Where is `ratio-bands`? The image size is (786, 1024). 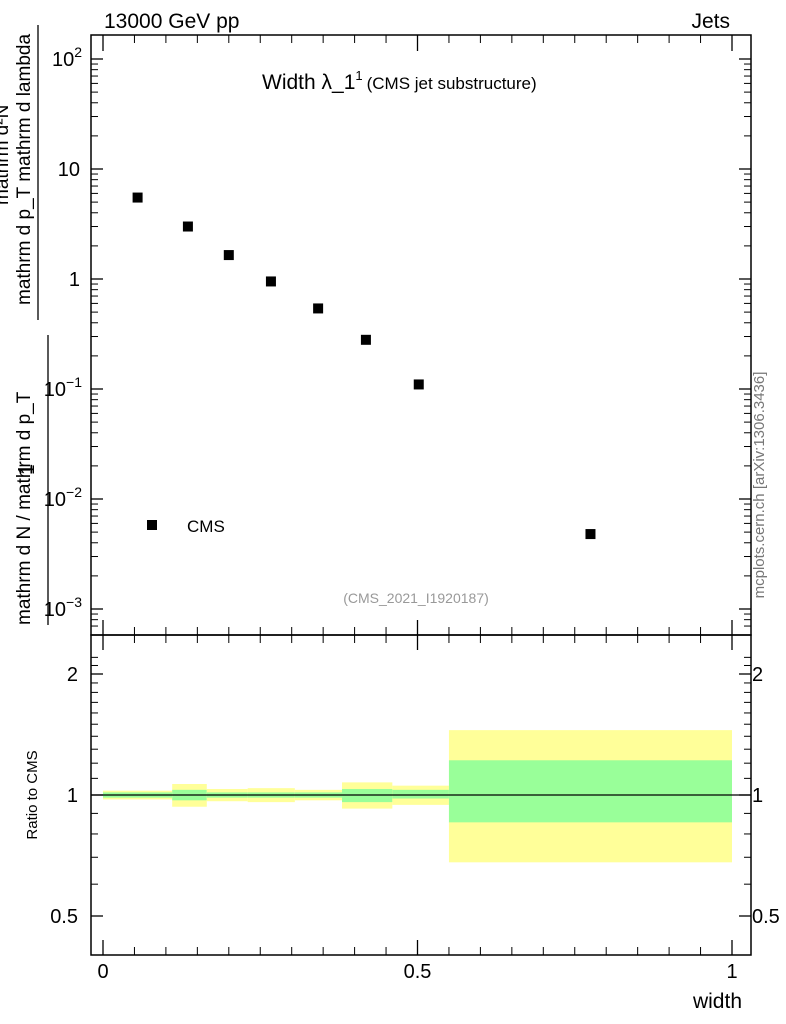
ratio-bands is located at coordinates (421, 796).